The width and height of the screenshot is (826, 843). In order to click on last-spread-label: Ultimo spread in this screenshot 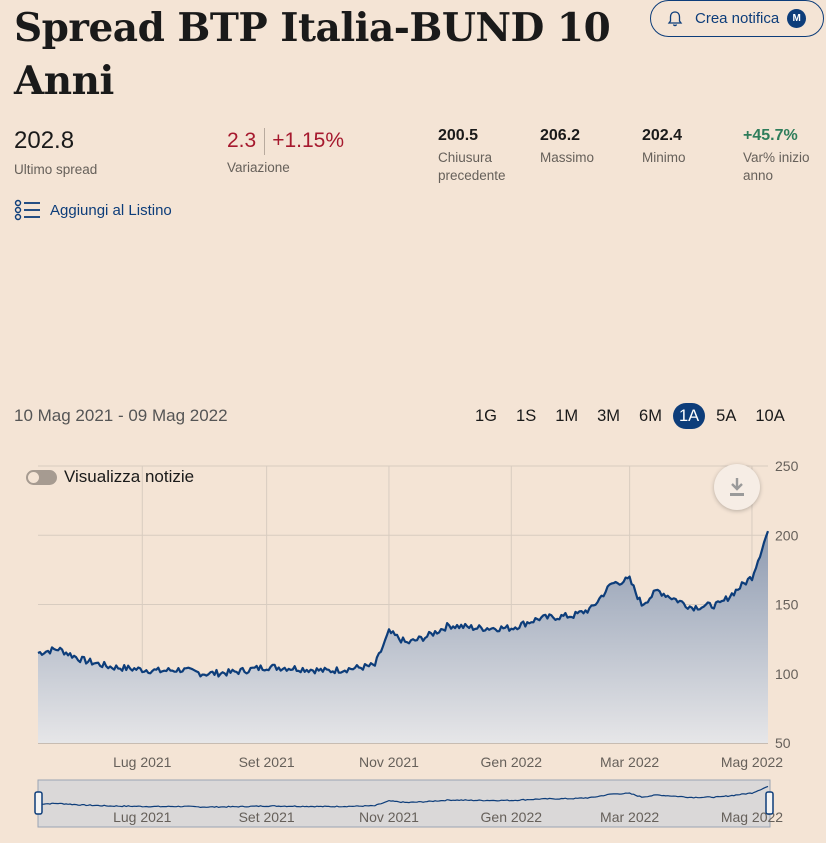, I will do `click(56, 169)`.